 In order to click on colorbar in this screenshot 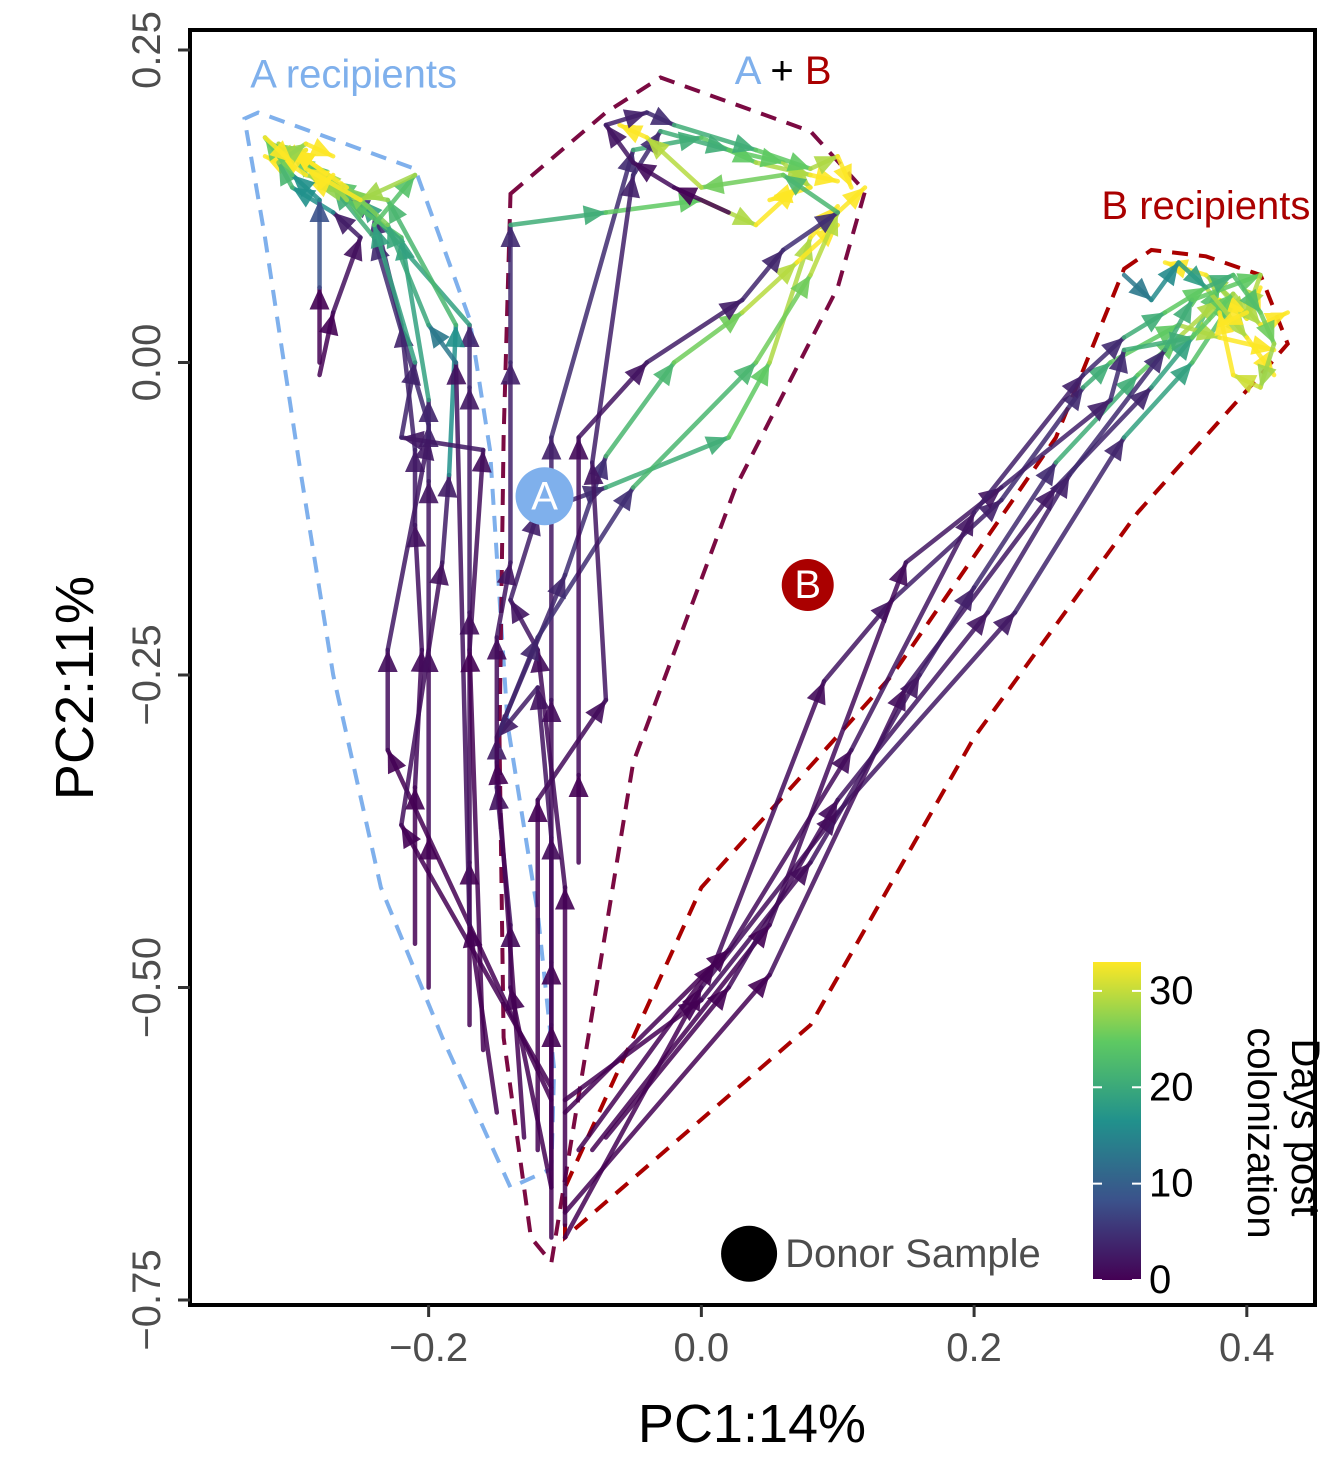, I will do `click(1117, 1121)`.